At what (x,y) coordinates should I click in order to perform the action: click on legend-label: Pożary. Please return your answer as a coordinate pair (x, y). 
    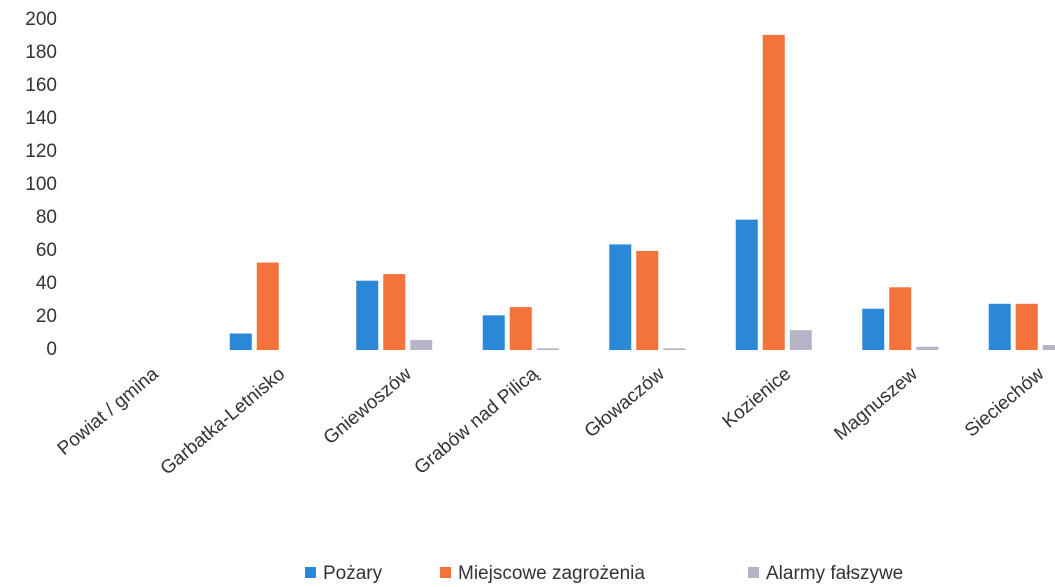
    Looking at the image, I should click on (353, 573).